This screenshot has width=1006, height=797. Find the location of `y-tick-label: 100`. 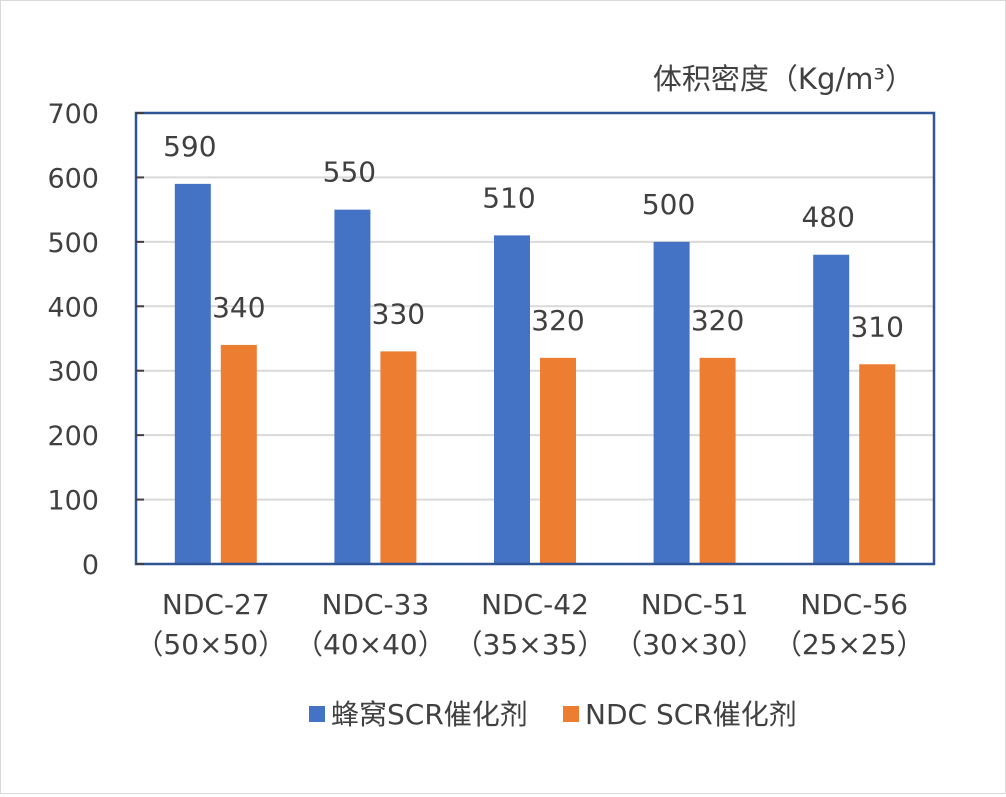

y-tick-label: 100 is located at coordinates (73, 501).